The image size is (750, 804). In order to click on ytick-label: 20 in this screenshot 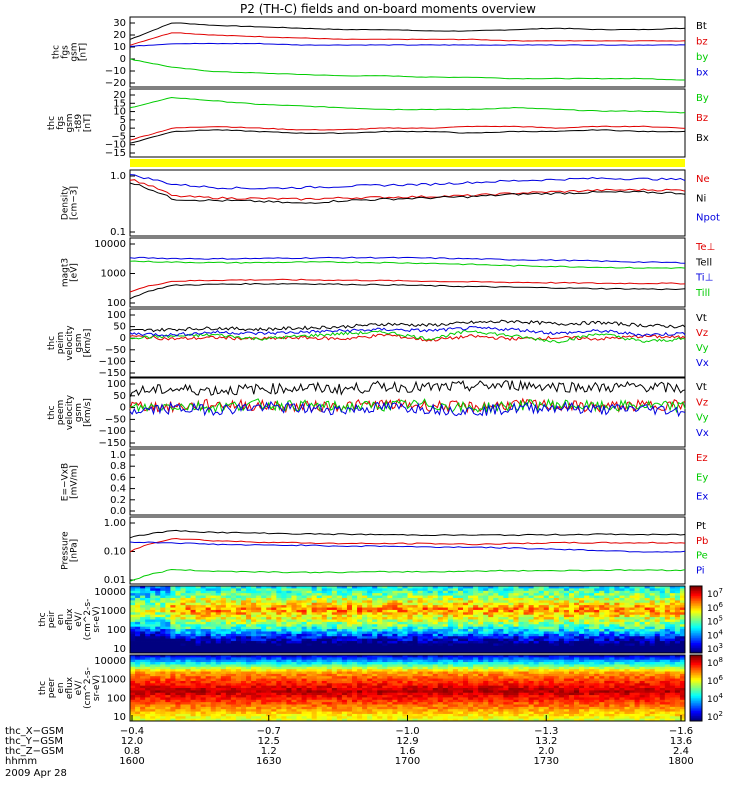, I will do `click(119, 35)`.